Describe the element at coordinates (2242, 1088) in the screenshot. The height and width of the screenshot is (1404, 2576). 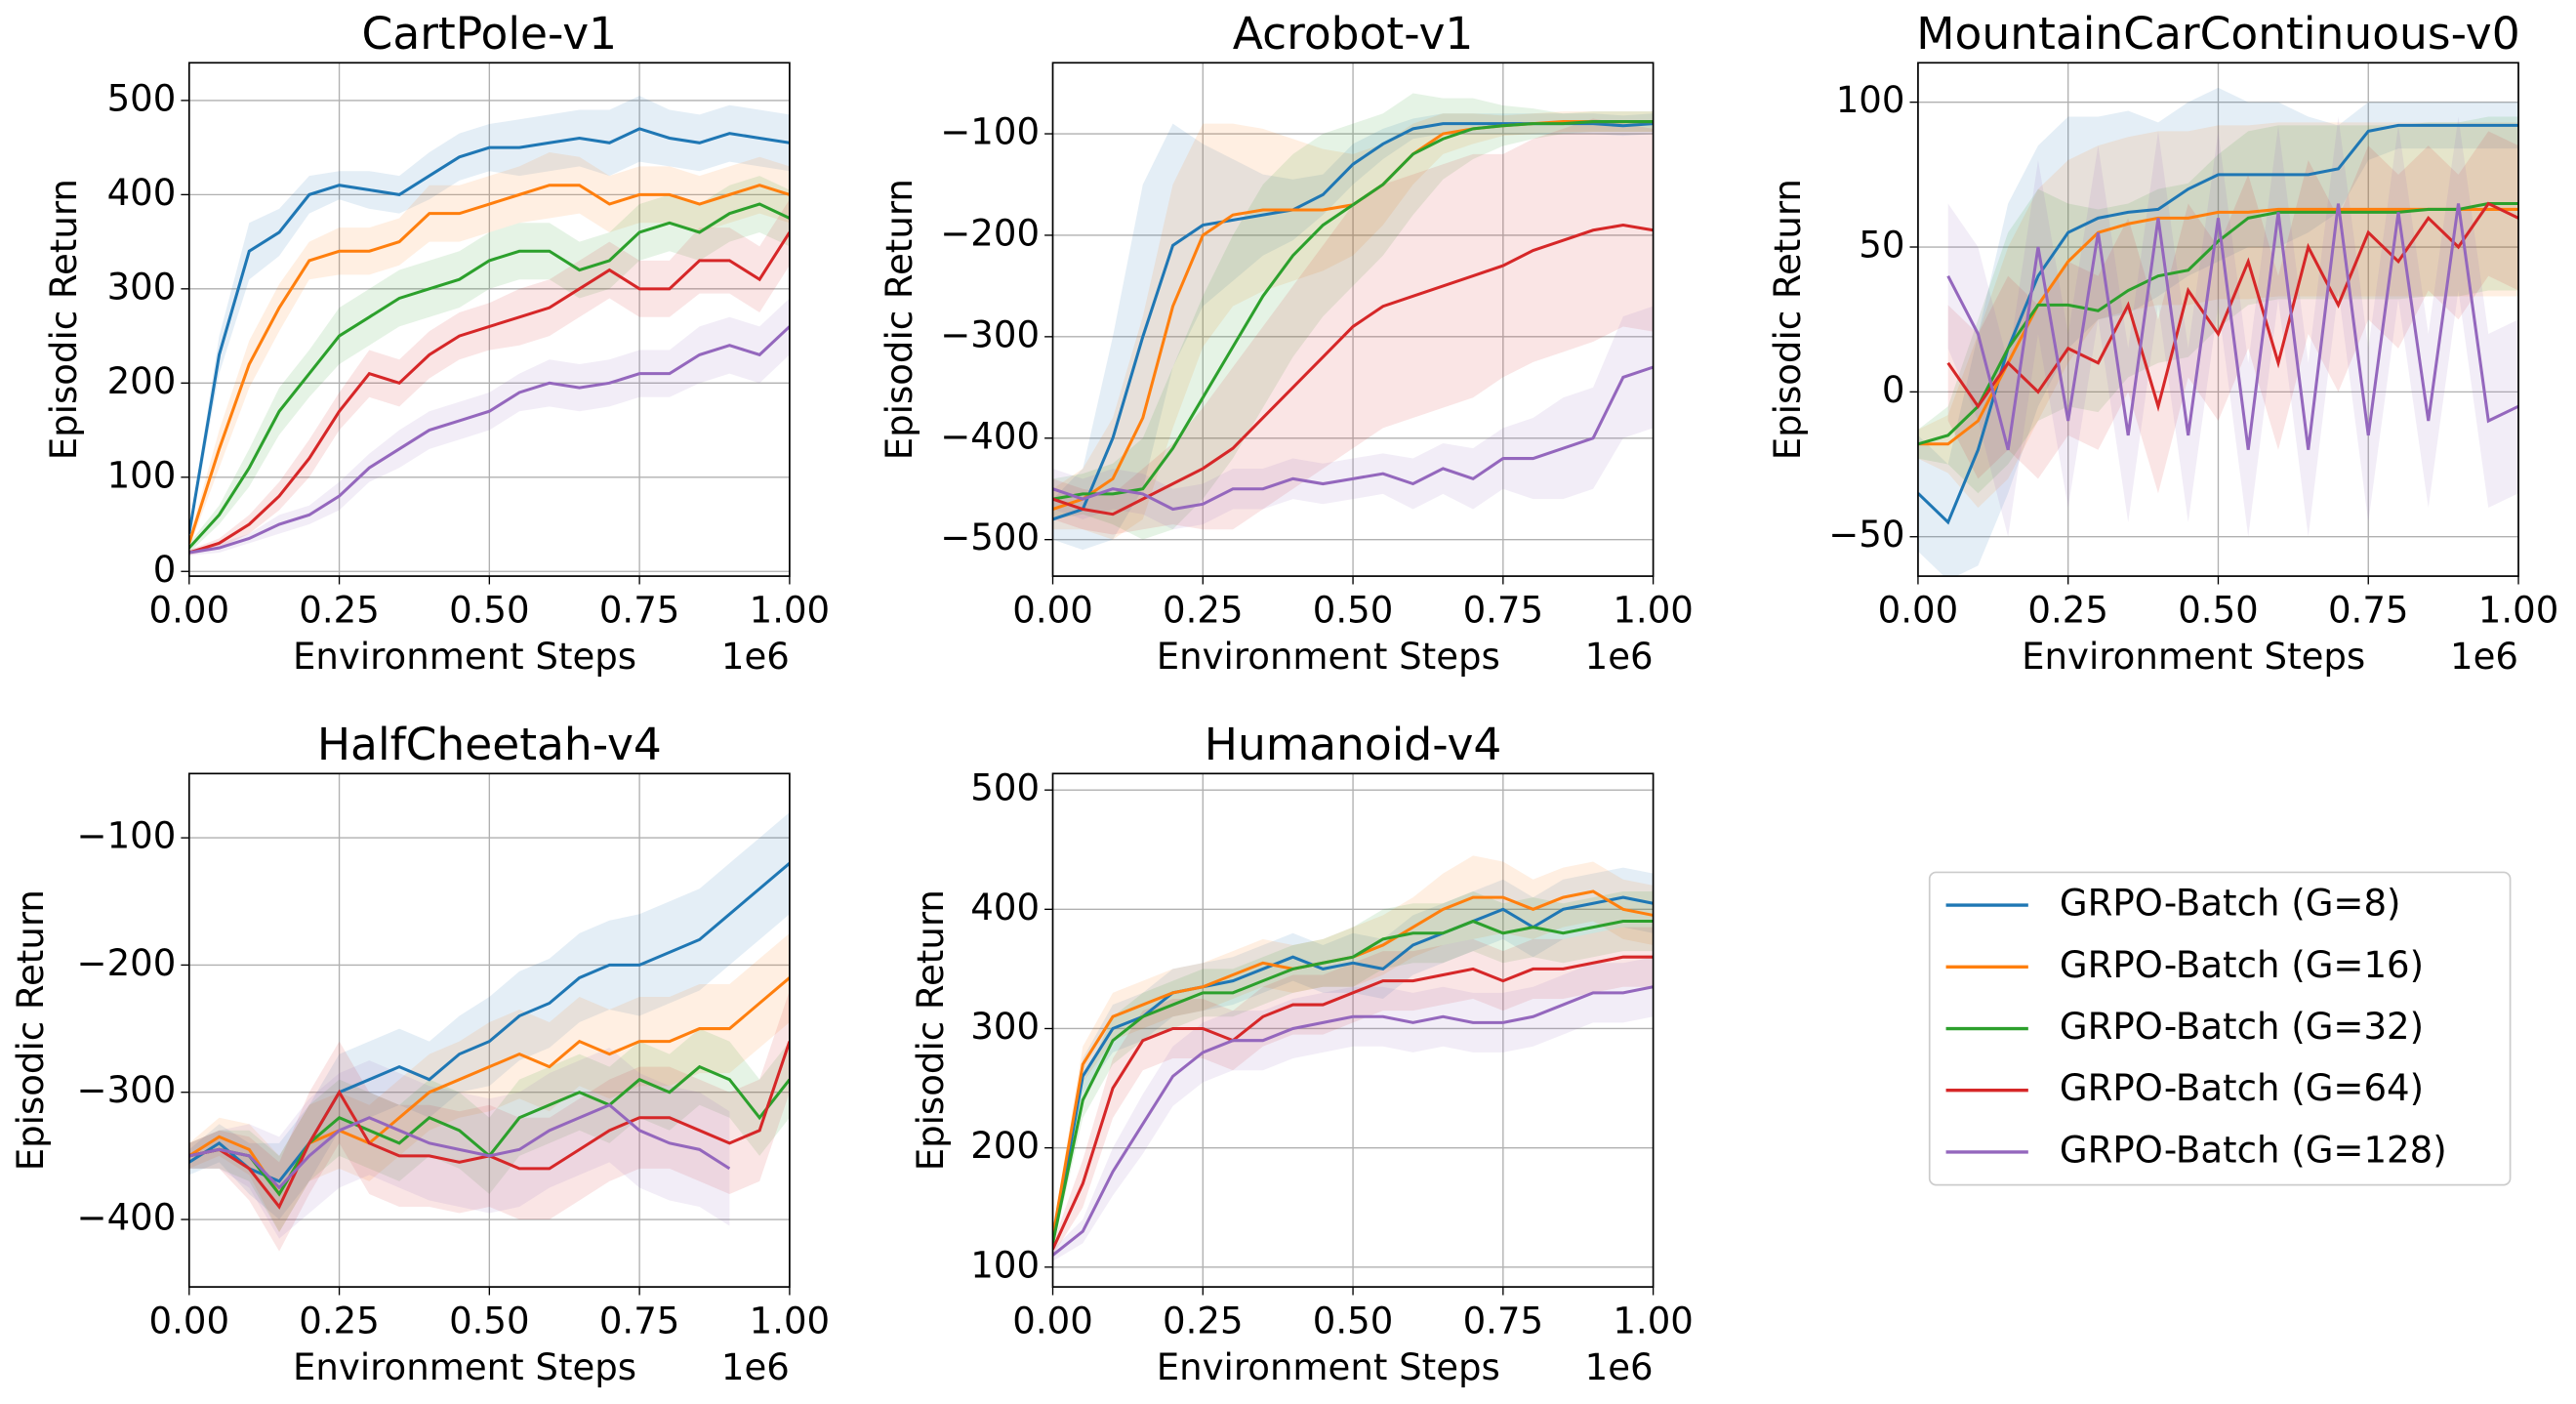
I see `legend-label: GRPO-Batch (G=64)` at that location.